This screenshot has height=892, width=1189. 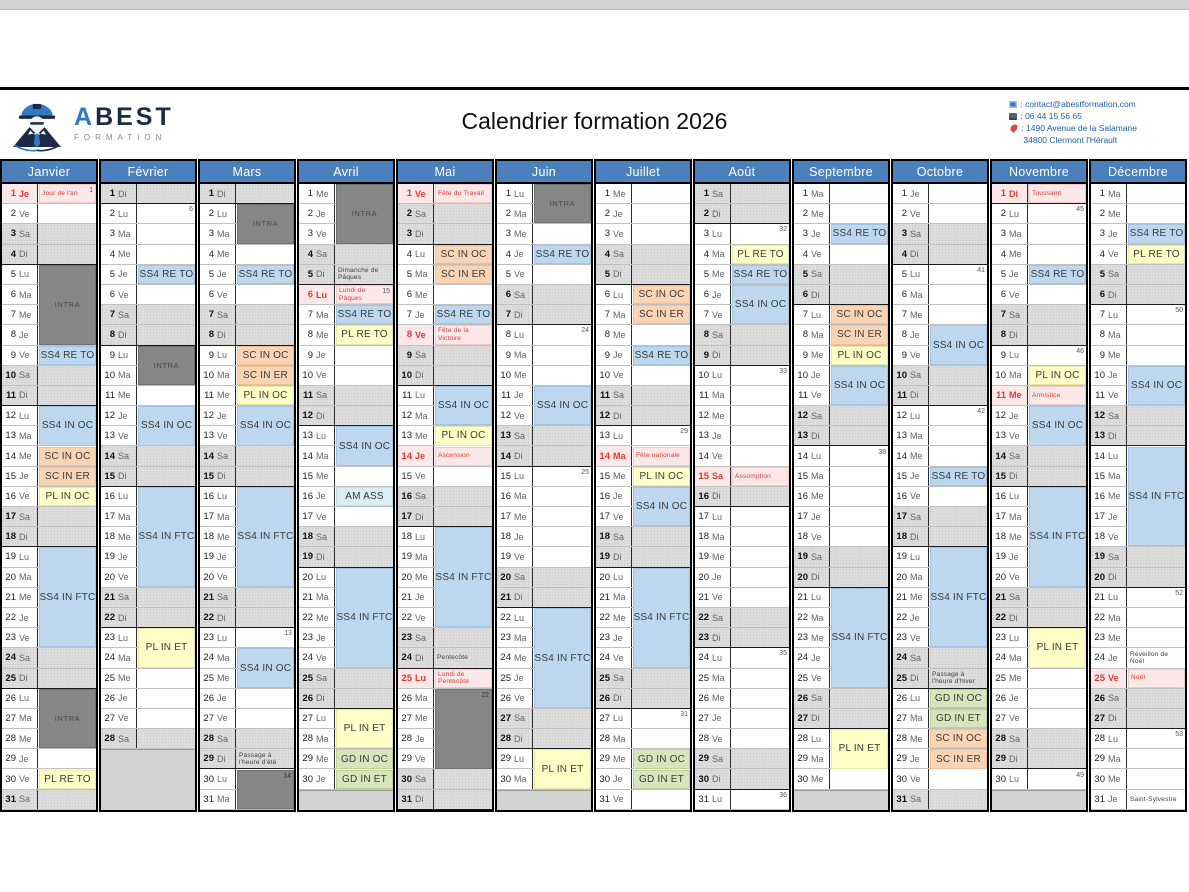 I want to click on day-label: 10 Ma, so click(x=119, y=375).